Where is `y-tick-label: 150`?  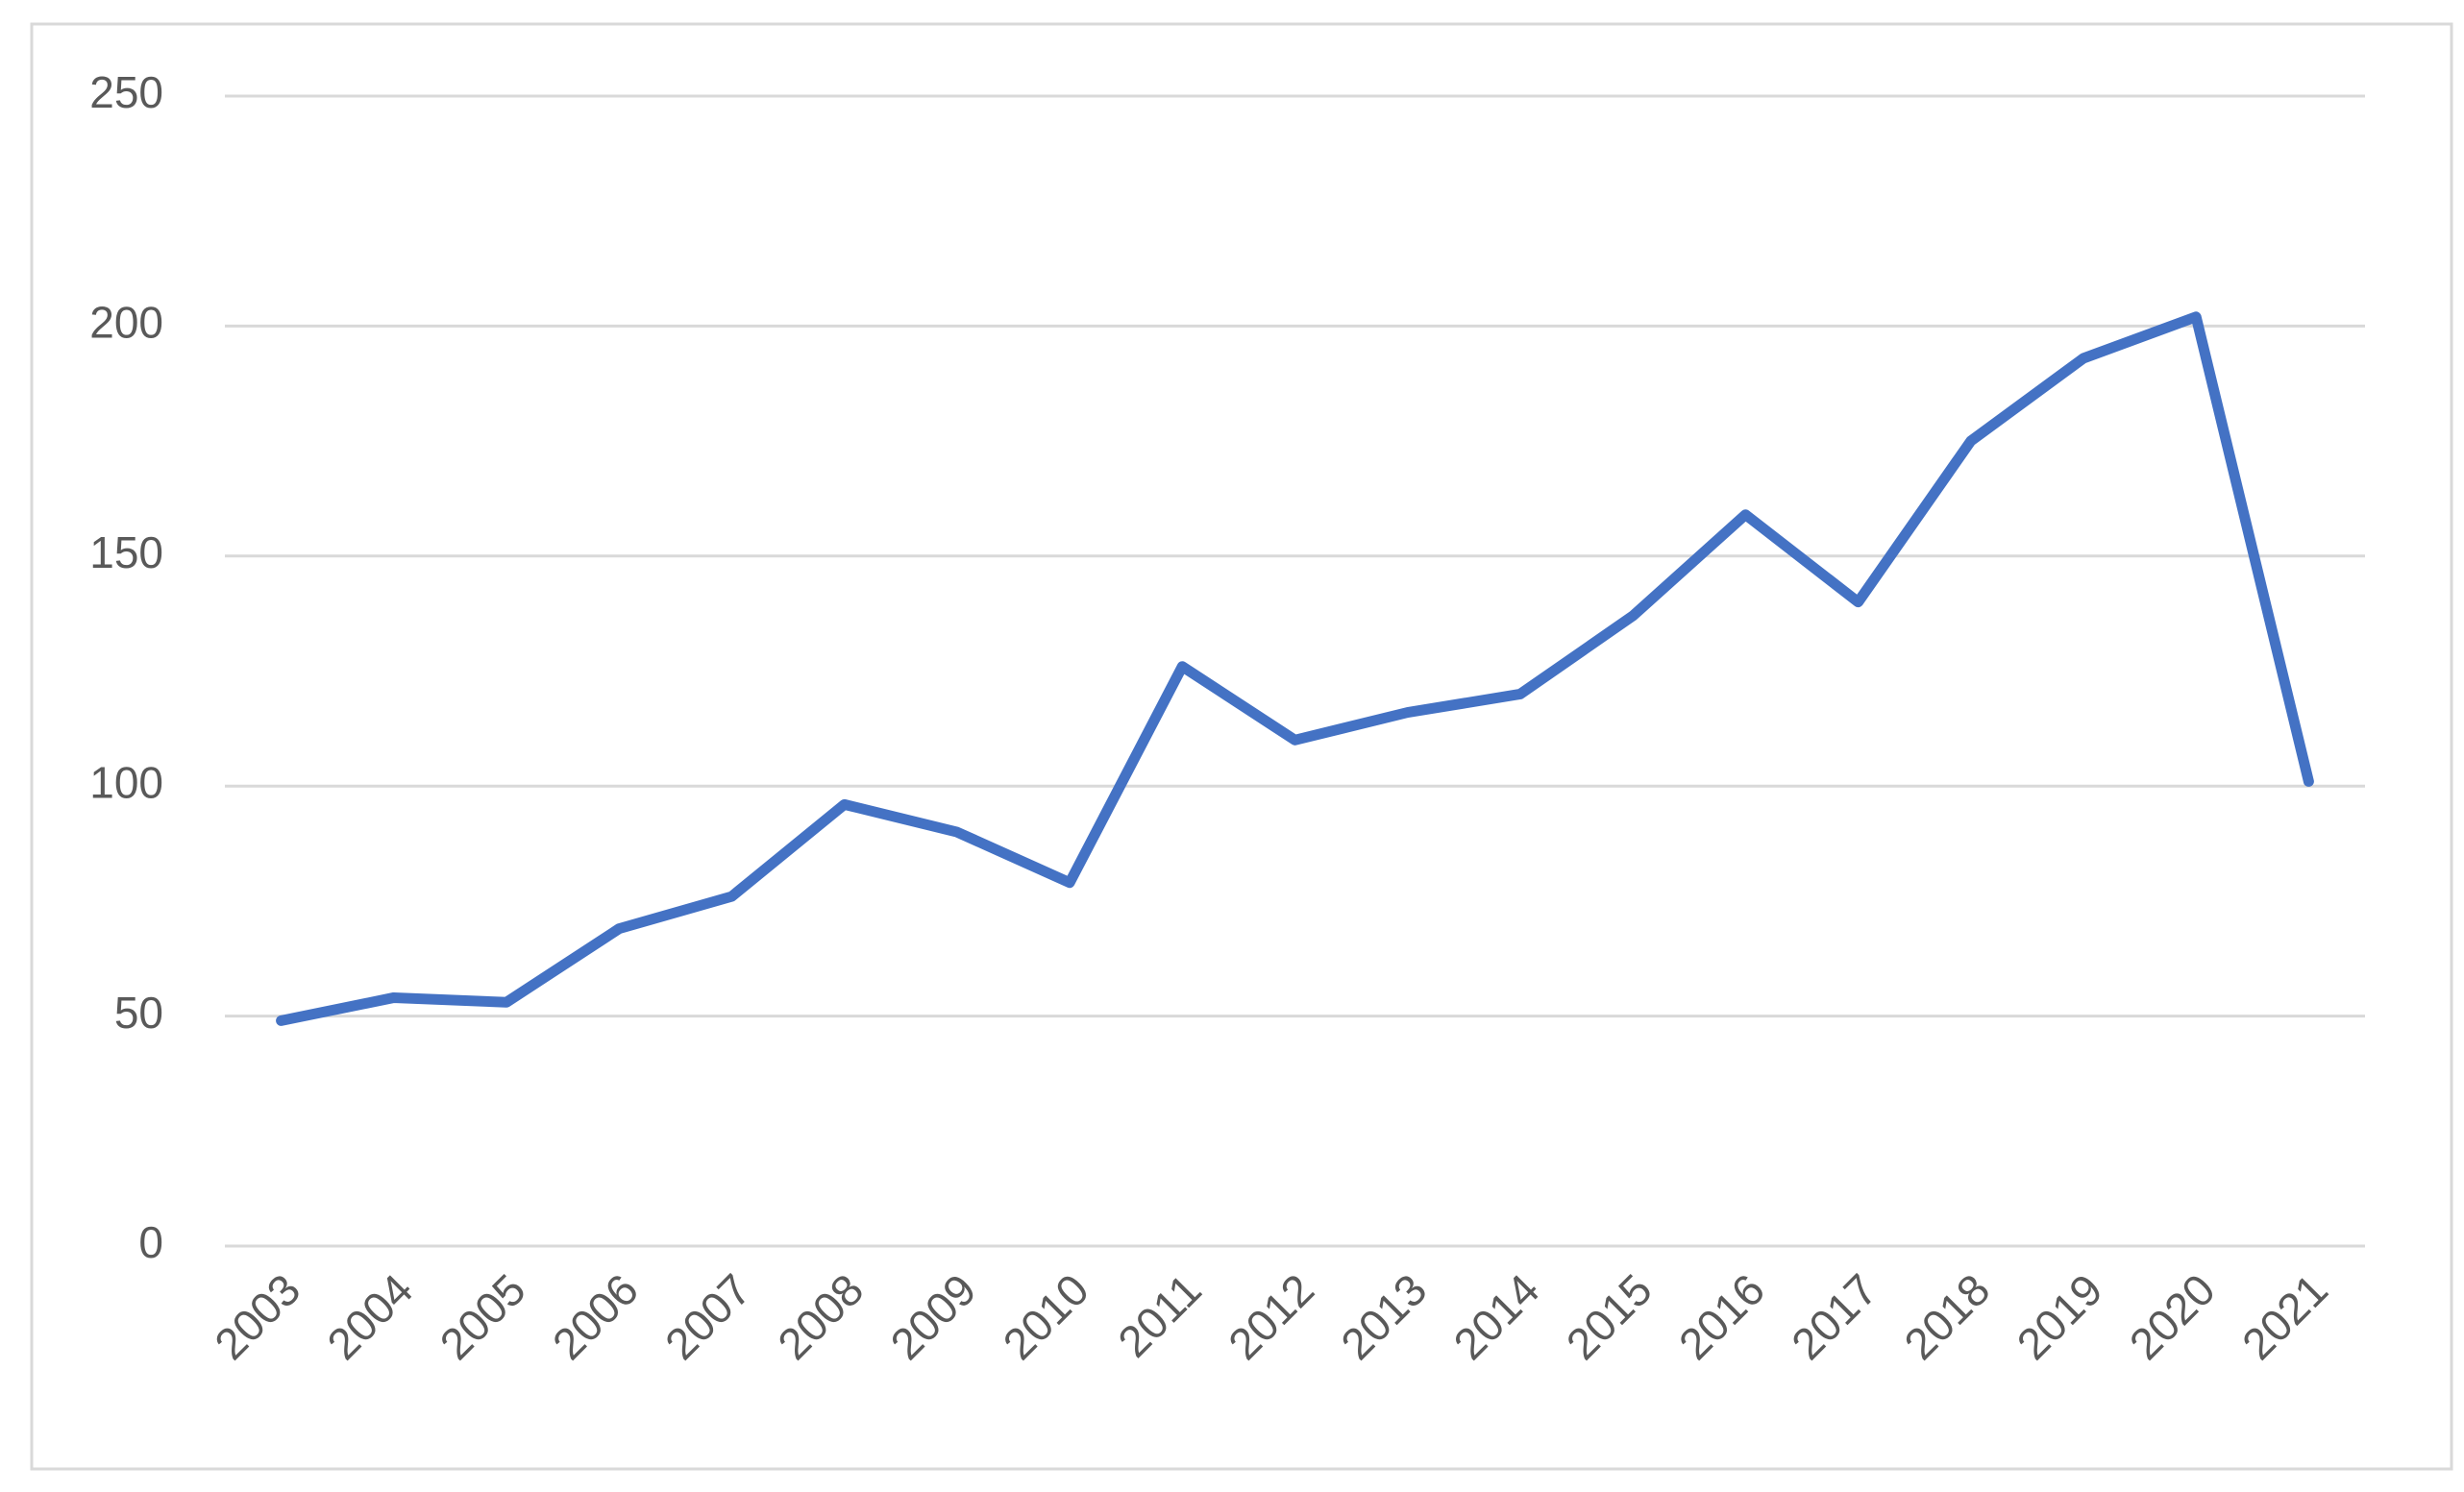 y-tick-label: 150 is located at coordinates (126, 552).